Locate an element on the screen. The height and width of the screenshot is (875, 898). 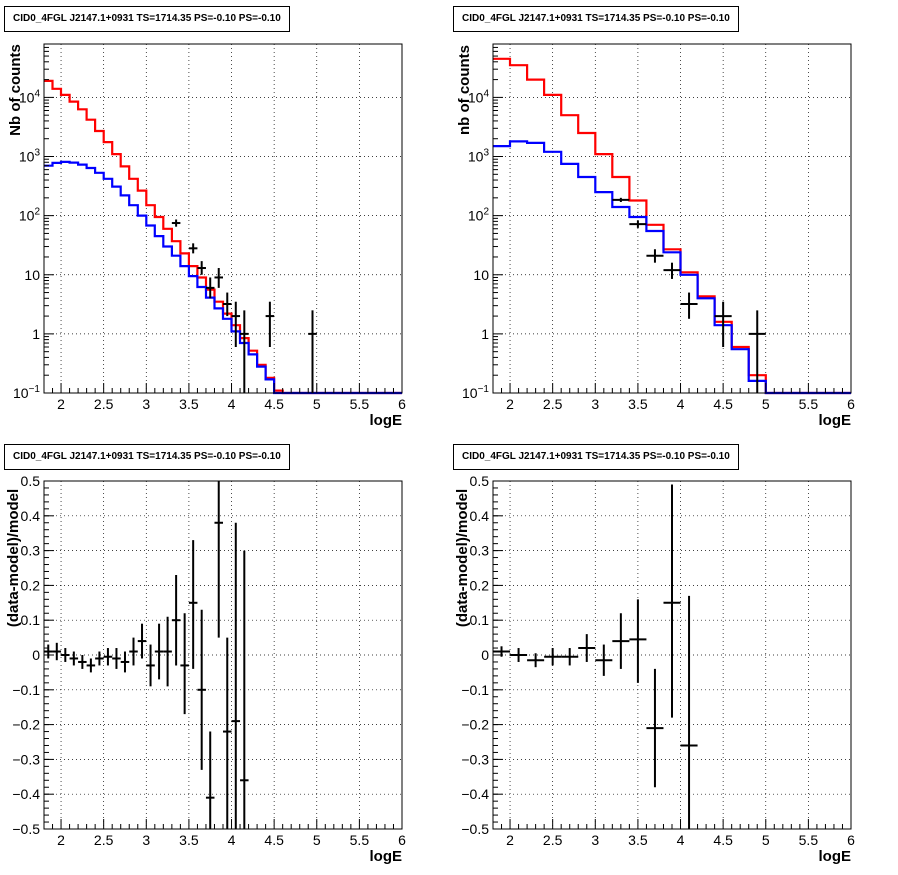
y-tick-label: −0.1 is located at coordinates (26, 690).